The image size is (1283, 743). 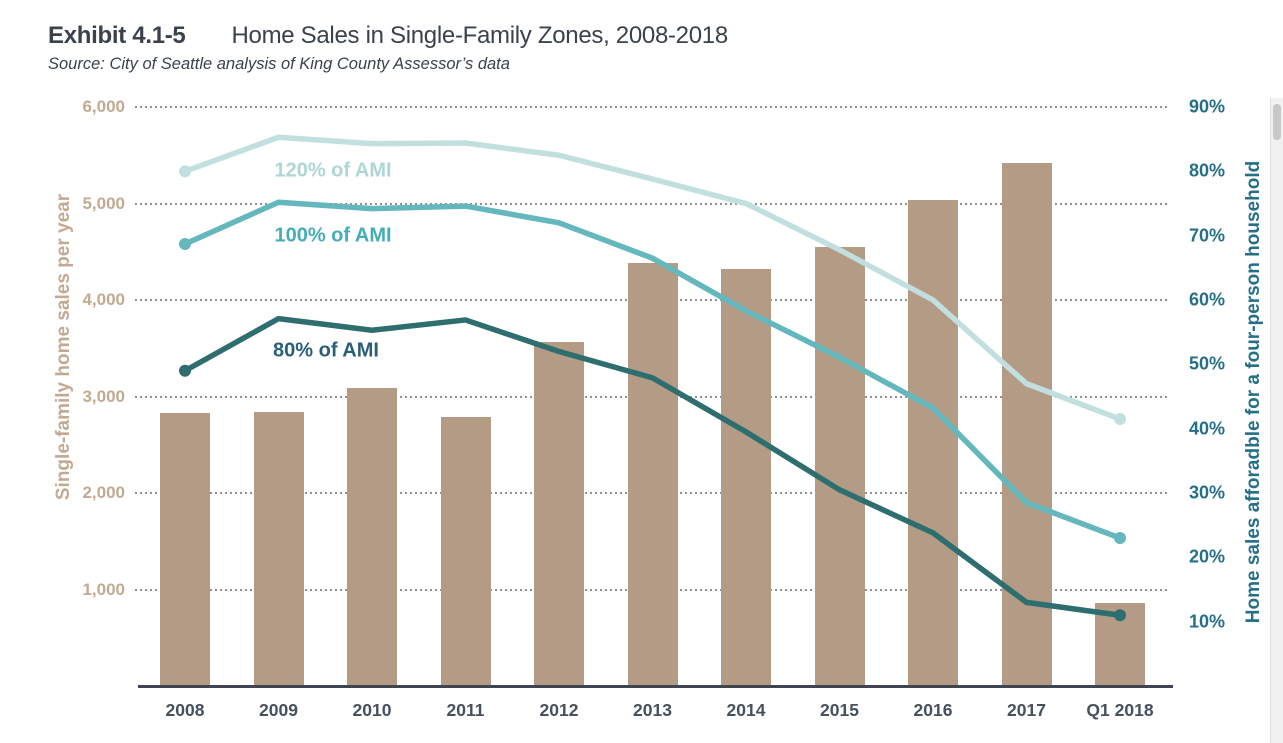 What do you see at coordinates (746, 710) in the screenshot?
I see `x-label-2014: 2014` at bounding box center [746, 710].